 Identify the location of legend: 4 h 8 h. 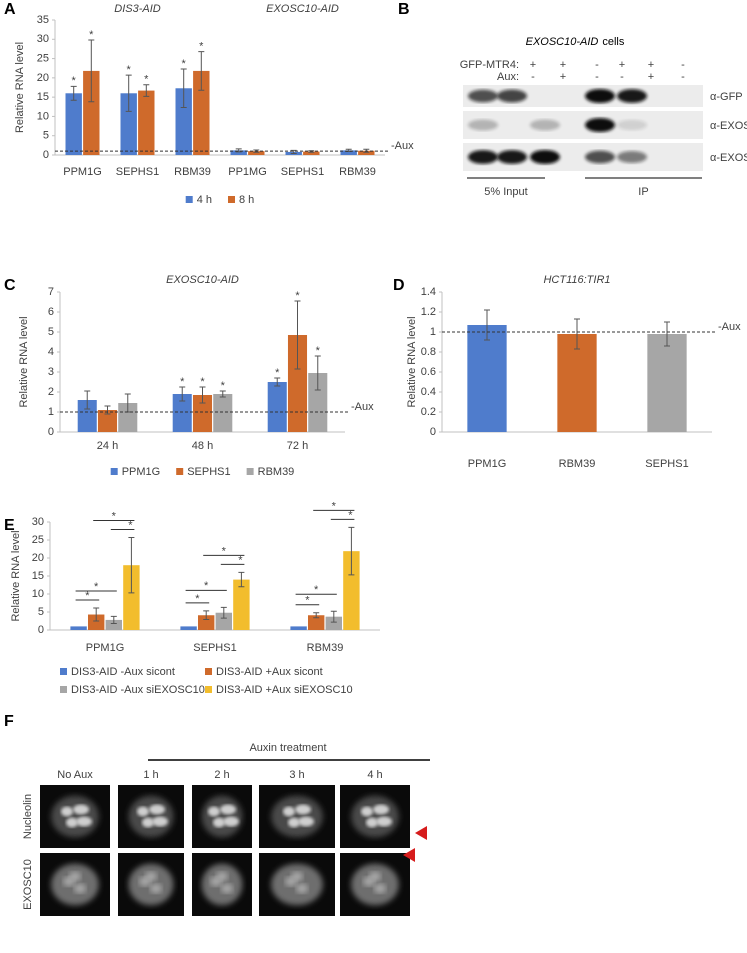
(219, 200).